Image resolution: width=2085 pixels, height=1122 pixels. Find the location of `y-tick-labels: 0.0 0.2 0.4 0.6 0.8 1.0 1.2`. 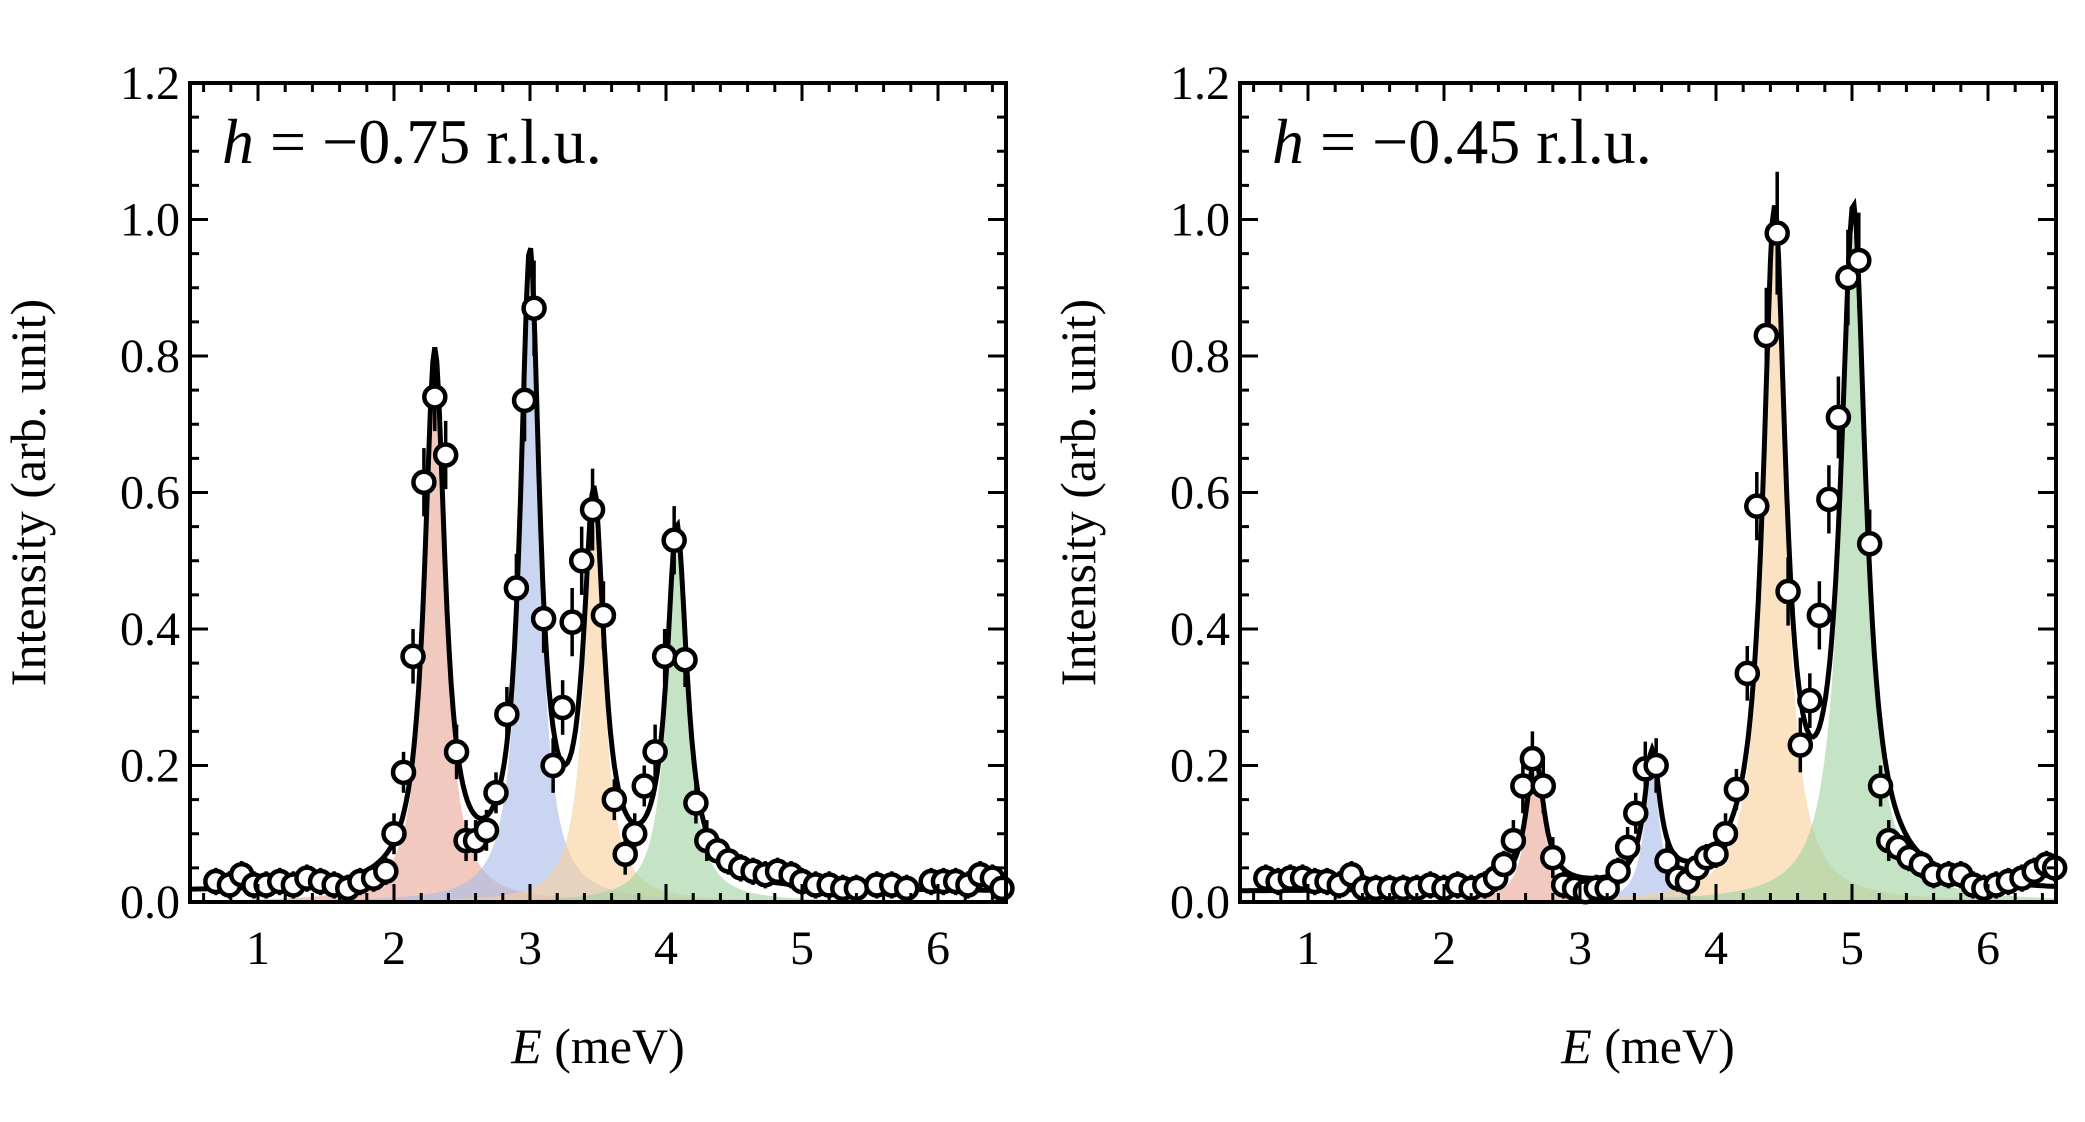

y-tick-labels: 0.0 0.2 0.4 0.6 0.8 1.0 1.2 is located at coordinates (1200, 493).